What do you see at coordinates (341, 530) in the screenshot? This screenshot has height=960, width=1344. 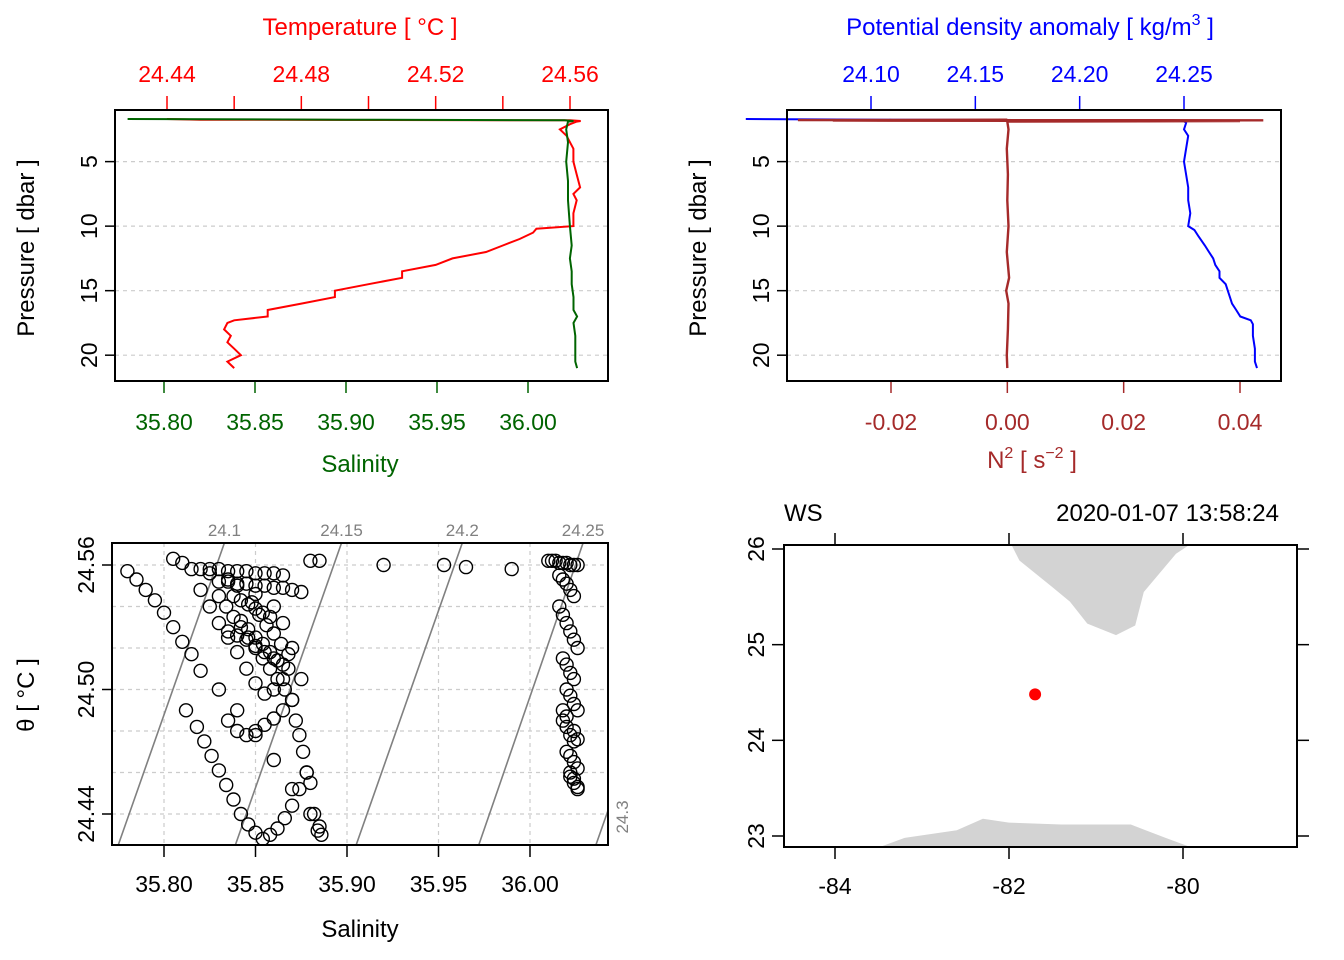 I see `isopycnal-label: 24.15` at bounding box center [341, 530].